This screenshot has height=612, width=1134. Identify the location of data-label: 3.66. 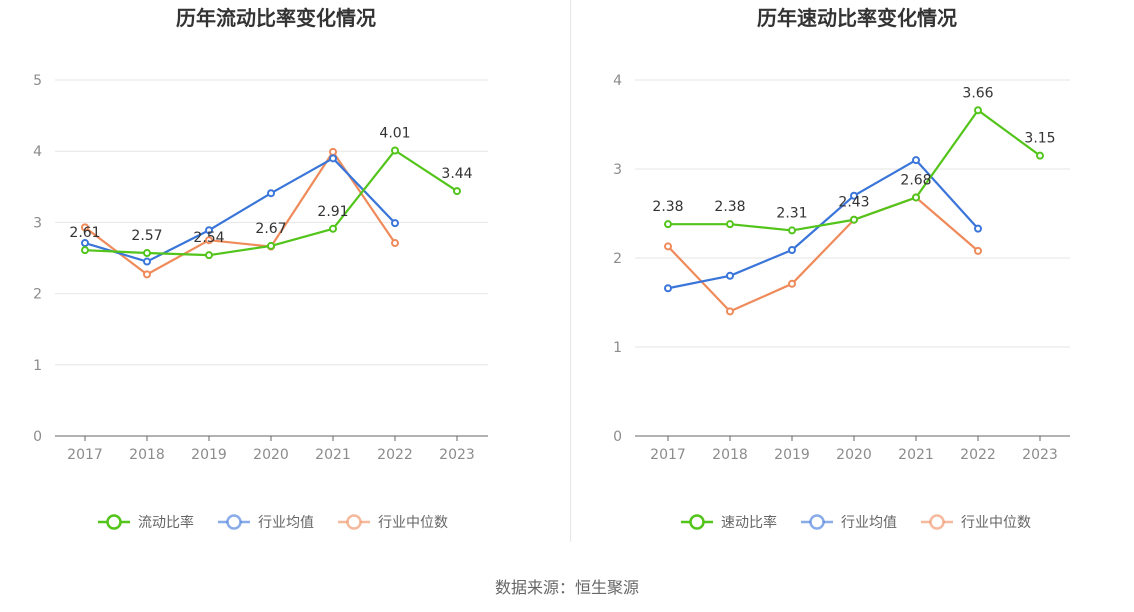
(977, 93).